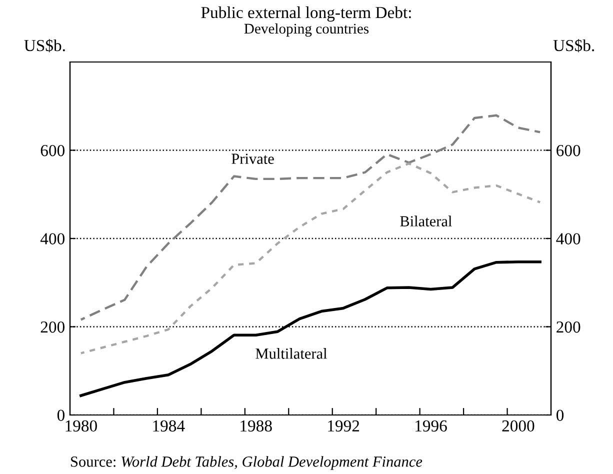  What do you see at coordinates (81, 426) in the screenshot?
I see `x-tick-label: 1980` at bounding box center [81, 426].